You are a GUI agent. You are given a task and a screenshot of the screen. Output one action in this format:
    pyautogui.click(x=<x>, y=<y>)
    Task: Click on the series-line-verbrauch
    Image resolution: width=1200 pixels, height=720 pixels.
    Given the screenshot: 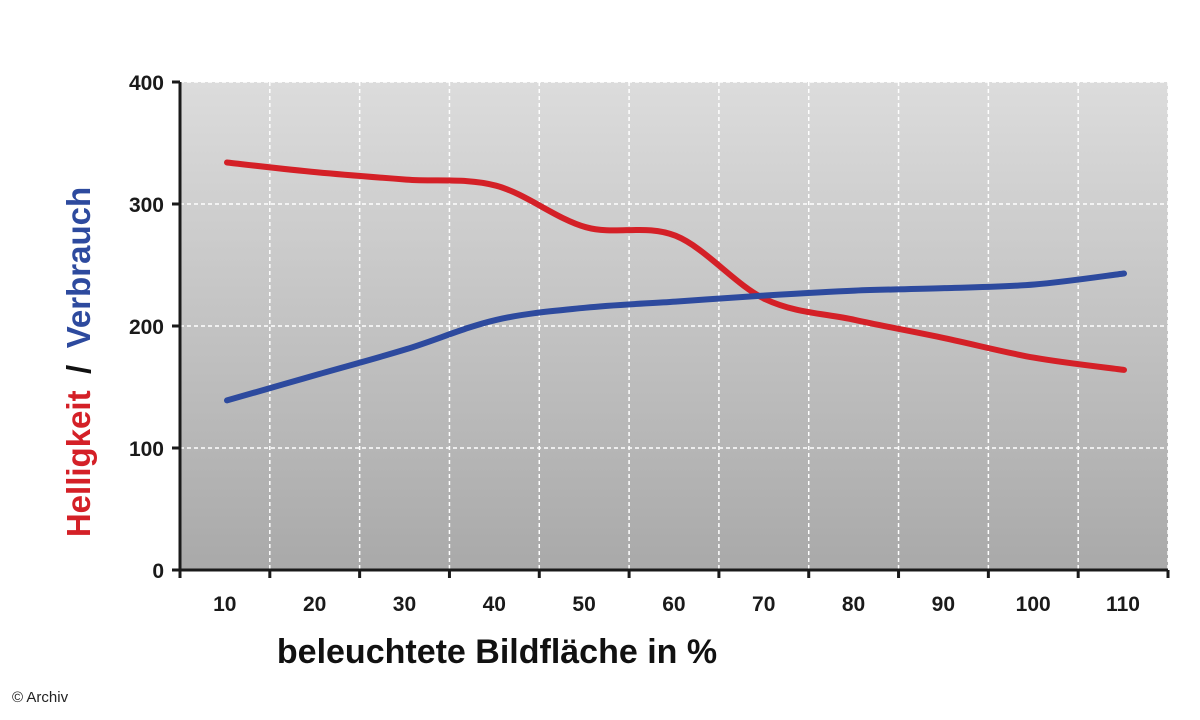 What is the action you would take?
    pyautogui.click(x=675, y=337)
    